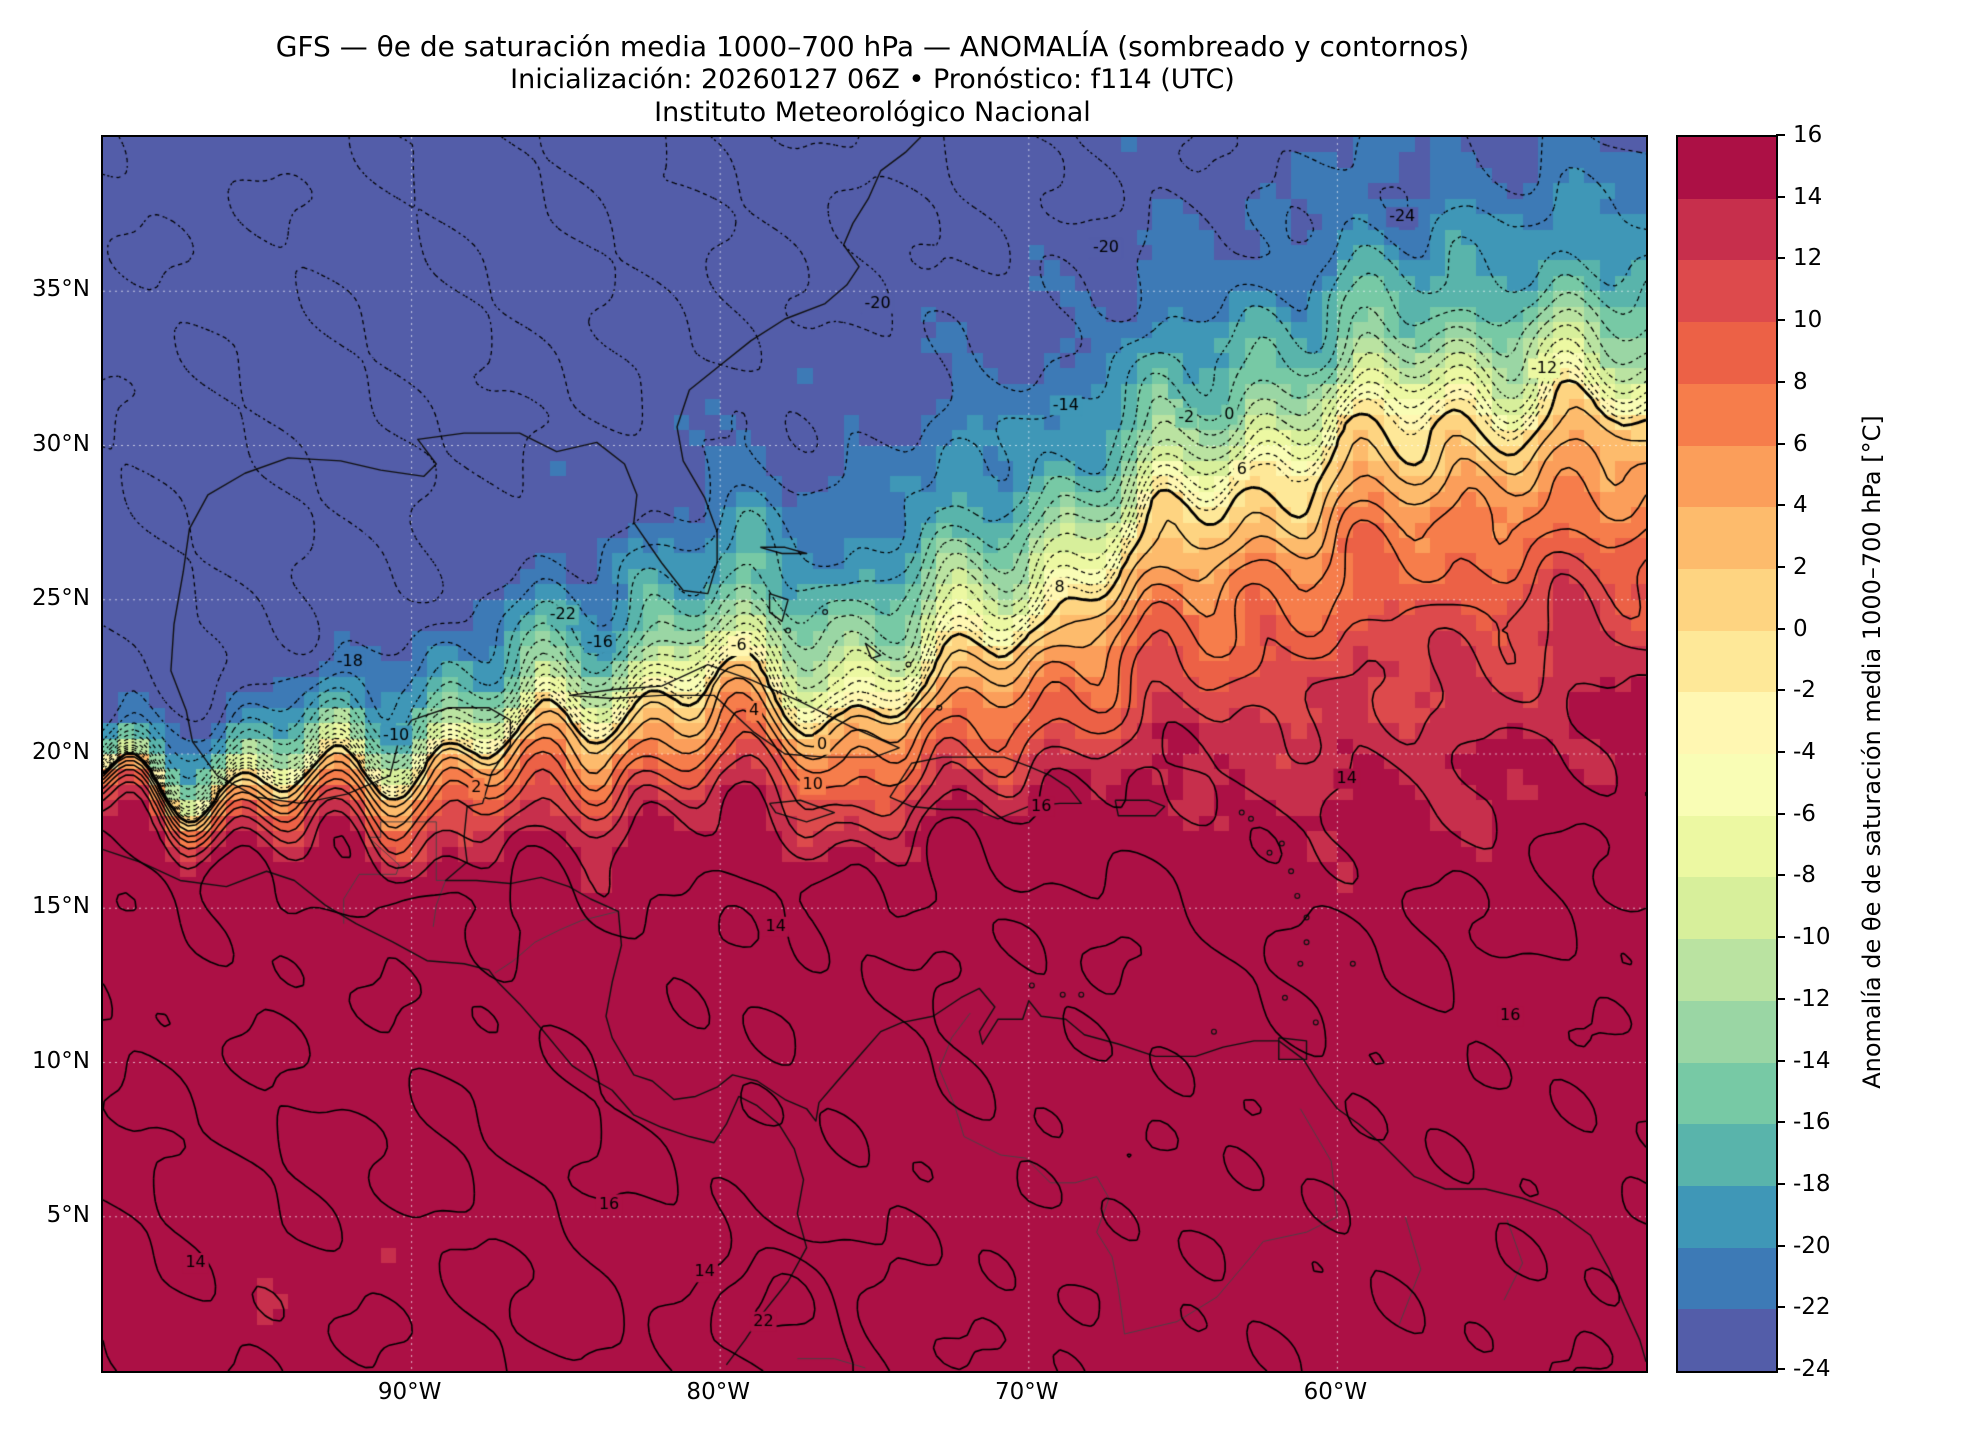 This screenshot has width=1980, height=1440. Describe the element at coordinates (1812, 1245) in the screenshot. I see `colorbar-tick-label: -20` at that location.